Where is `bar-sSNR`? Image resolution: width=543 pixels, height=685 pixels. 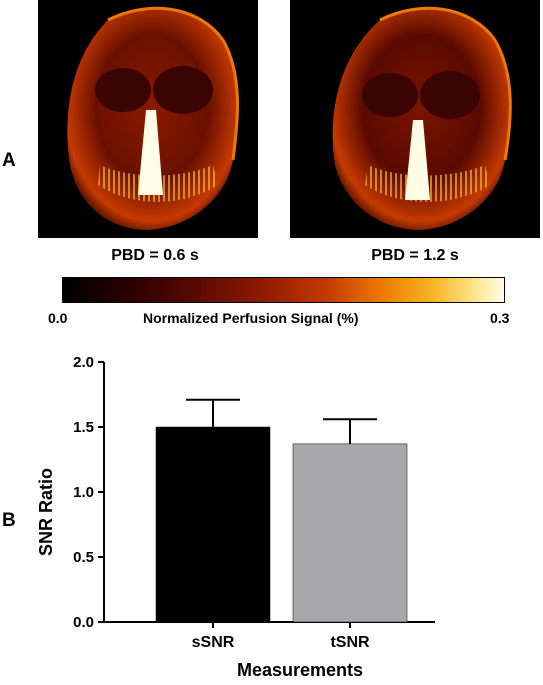
bar-sSNR is located at coordinates (213, 524).